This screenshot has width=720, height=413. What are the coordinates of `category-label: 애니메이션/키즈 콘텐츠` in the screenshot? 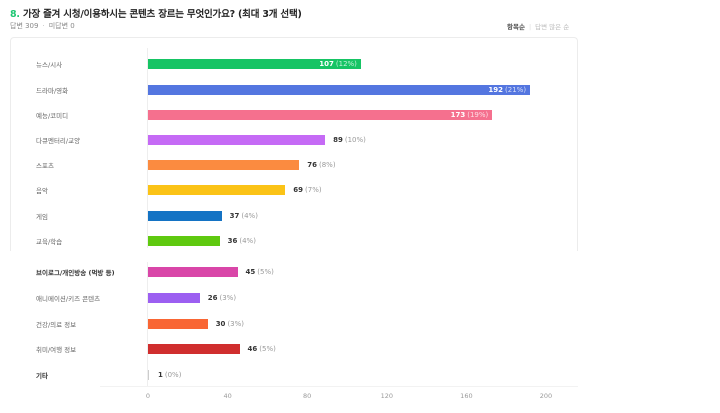 It's located at (68, 299).